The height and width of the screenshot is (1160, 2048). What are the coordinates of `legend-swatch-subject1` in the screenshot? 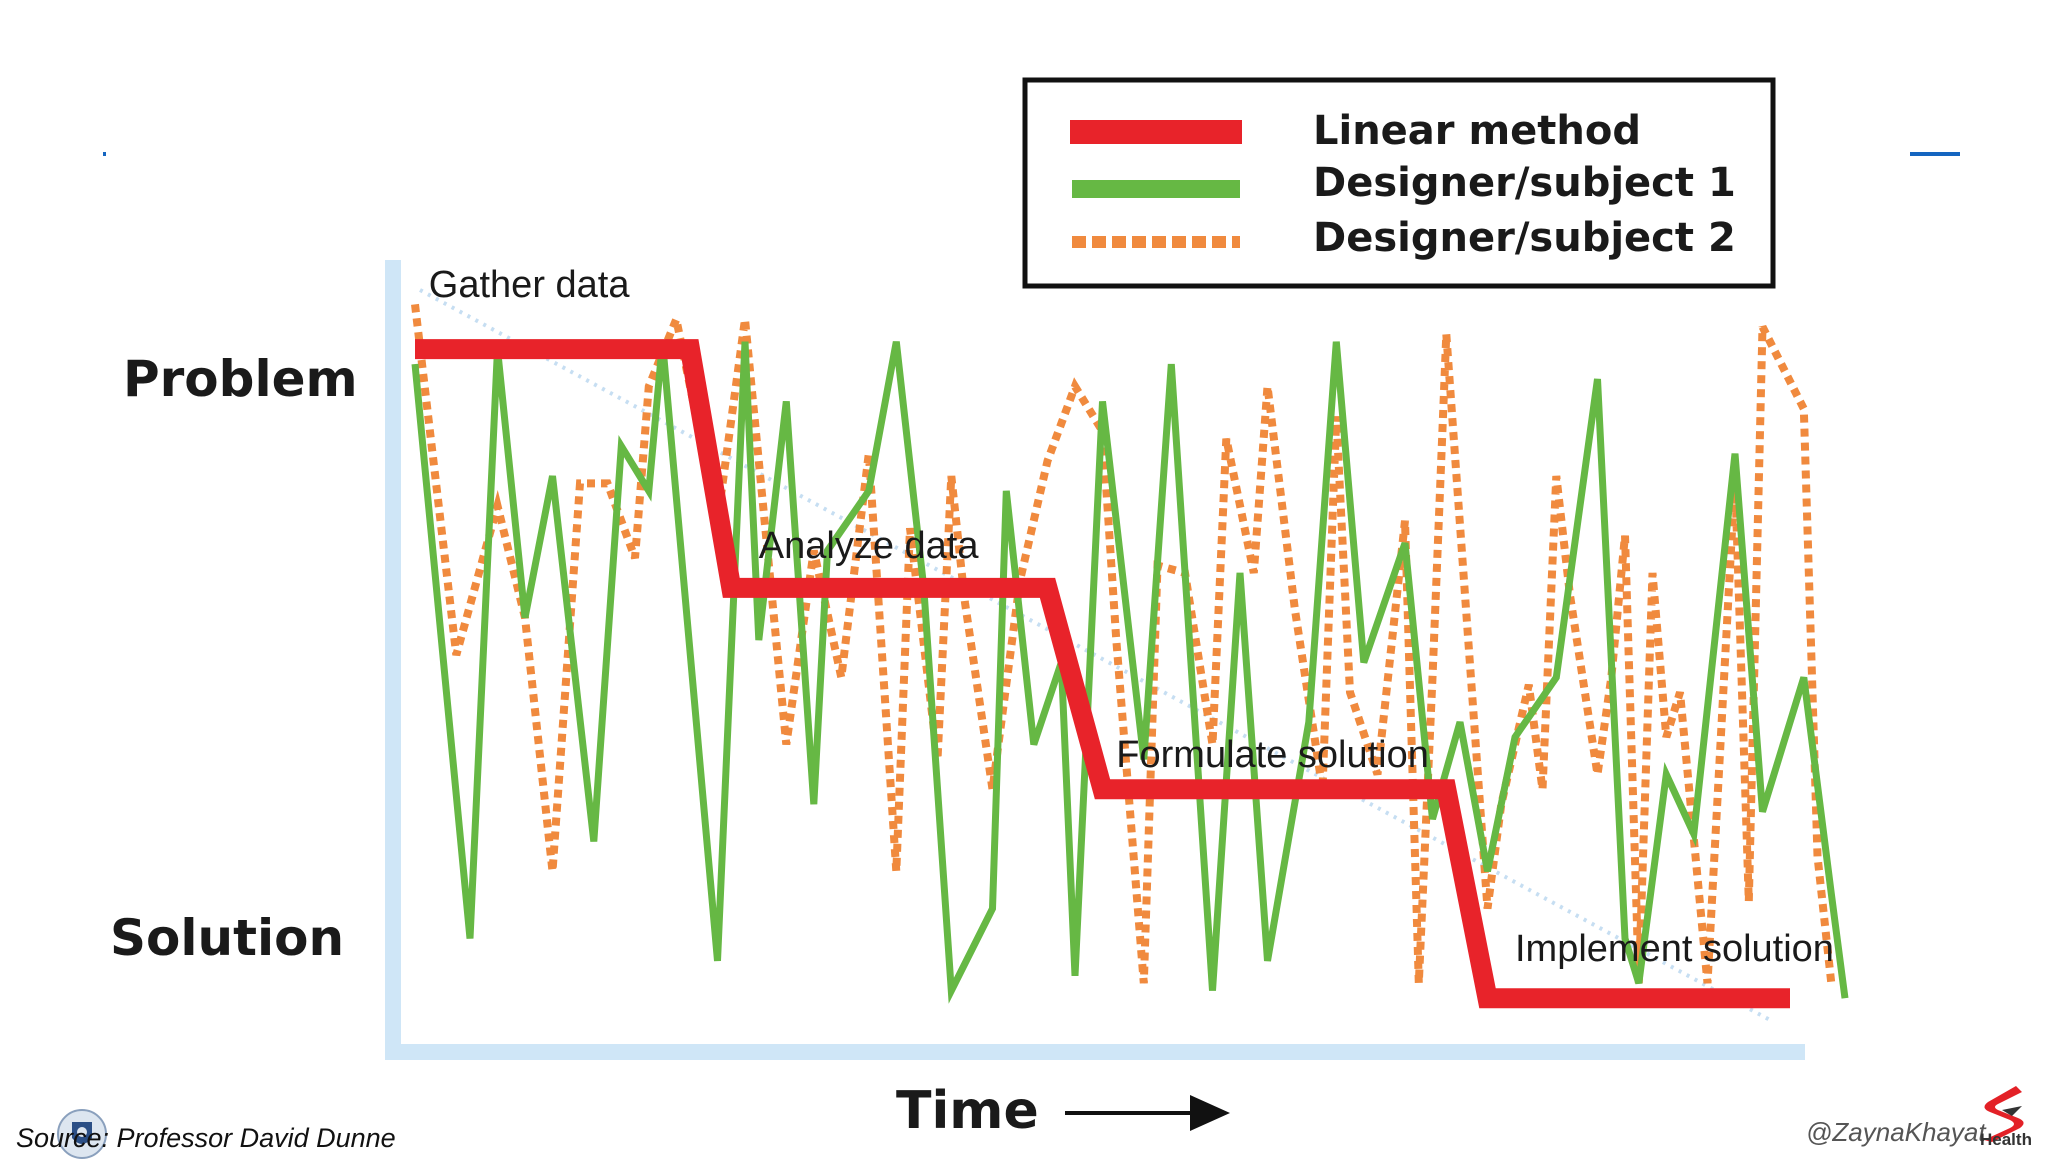 It's located at (1156, 189).